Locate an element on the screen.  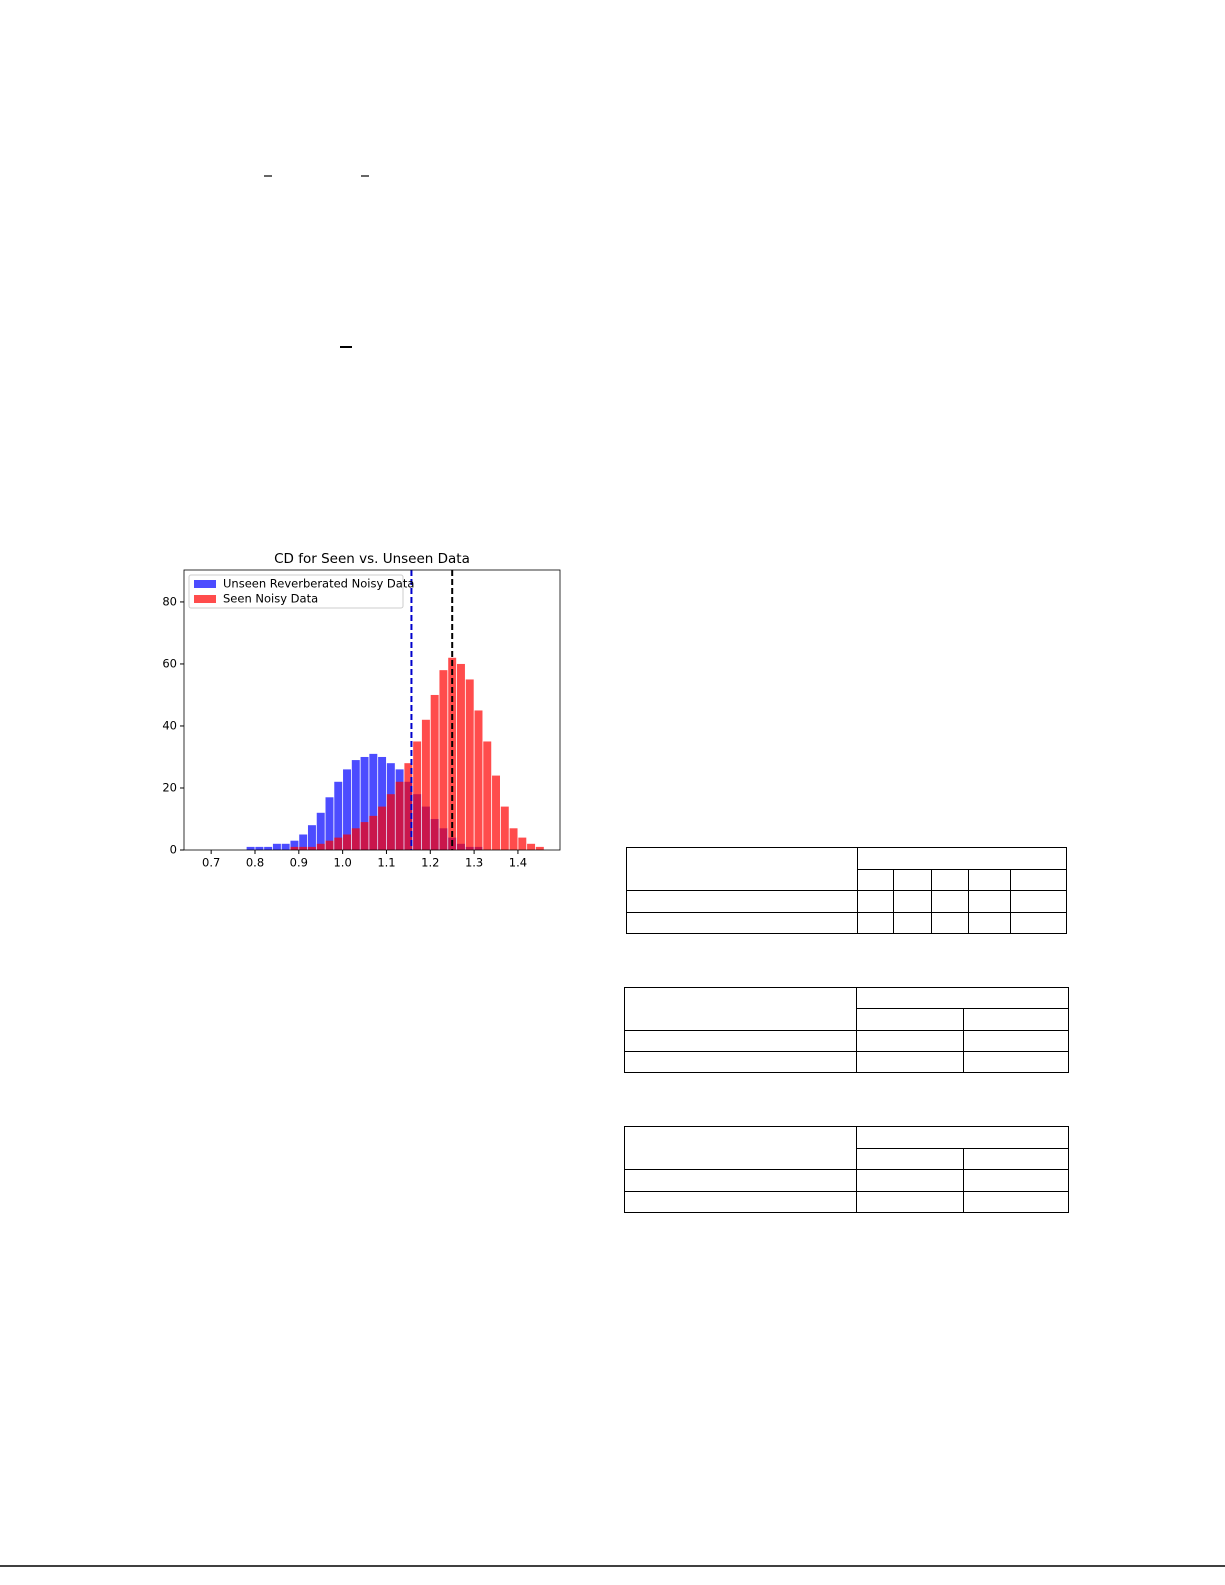
legend-label: Unseen Reverberated Noisy Data is located at coordinates (318, 584).